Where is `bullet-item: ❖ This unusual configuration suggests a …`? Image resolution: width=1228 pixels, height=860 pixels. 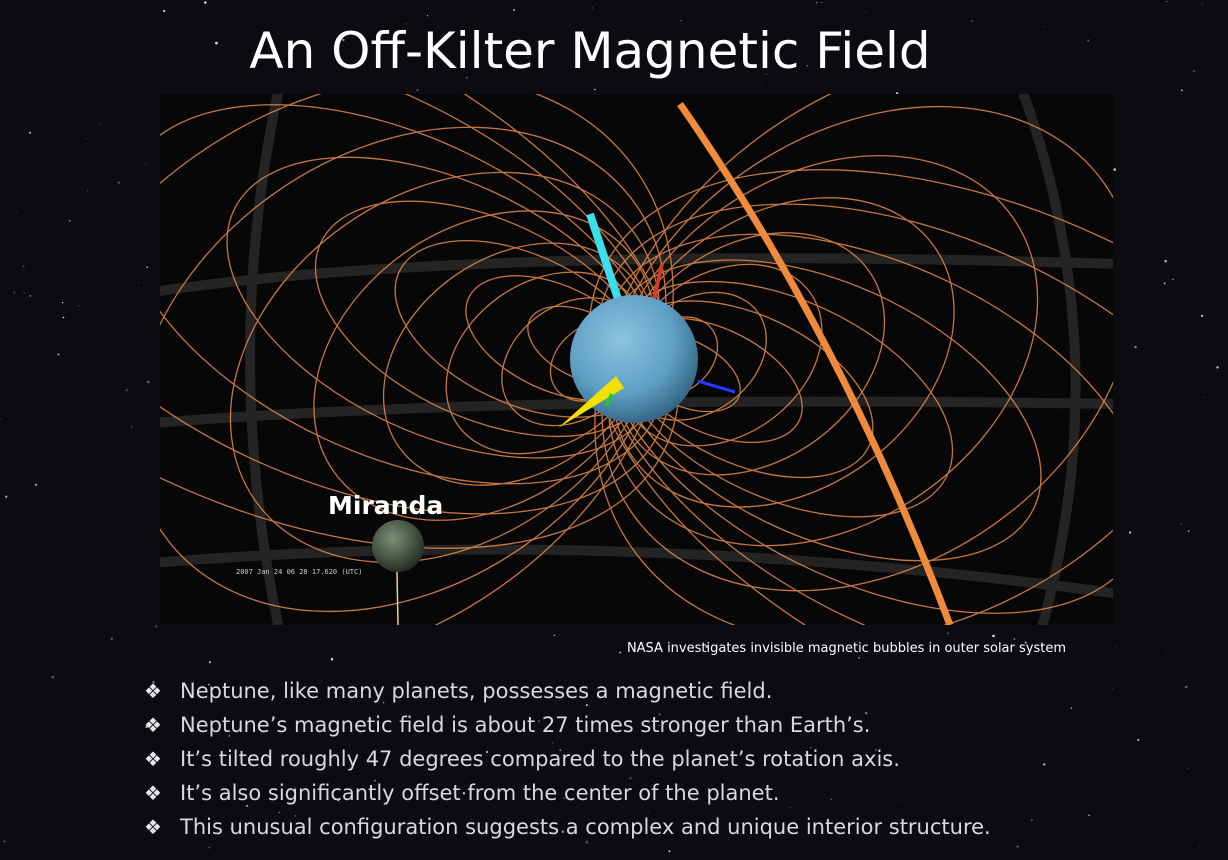
bullet-item: ❖ This unusual configuration suggests a … is located at coordinates (567, 827).